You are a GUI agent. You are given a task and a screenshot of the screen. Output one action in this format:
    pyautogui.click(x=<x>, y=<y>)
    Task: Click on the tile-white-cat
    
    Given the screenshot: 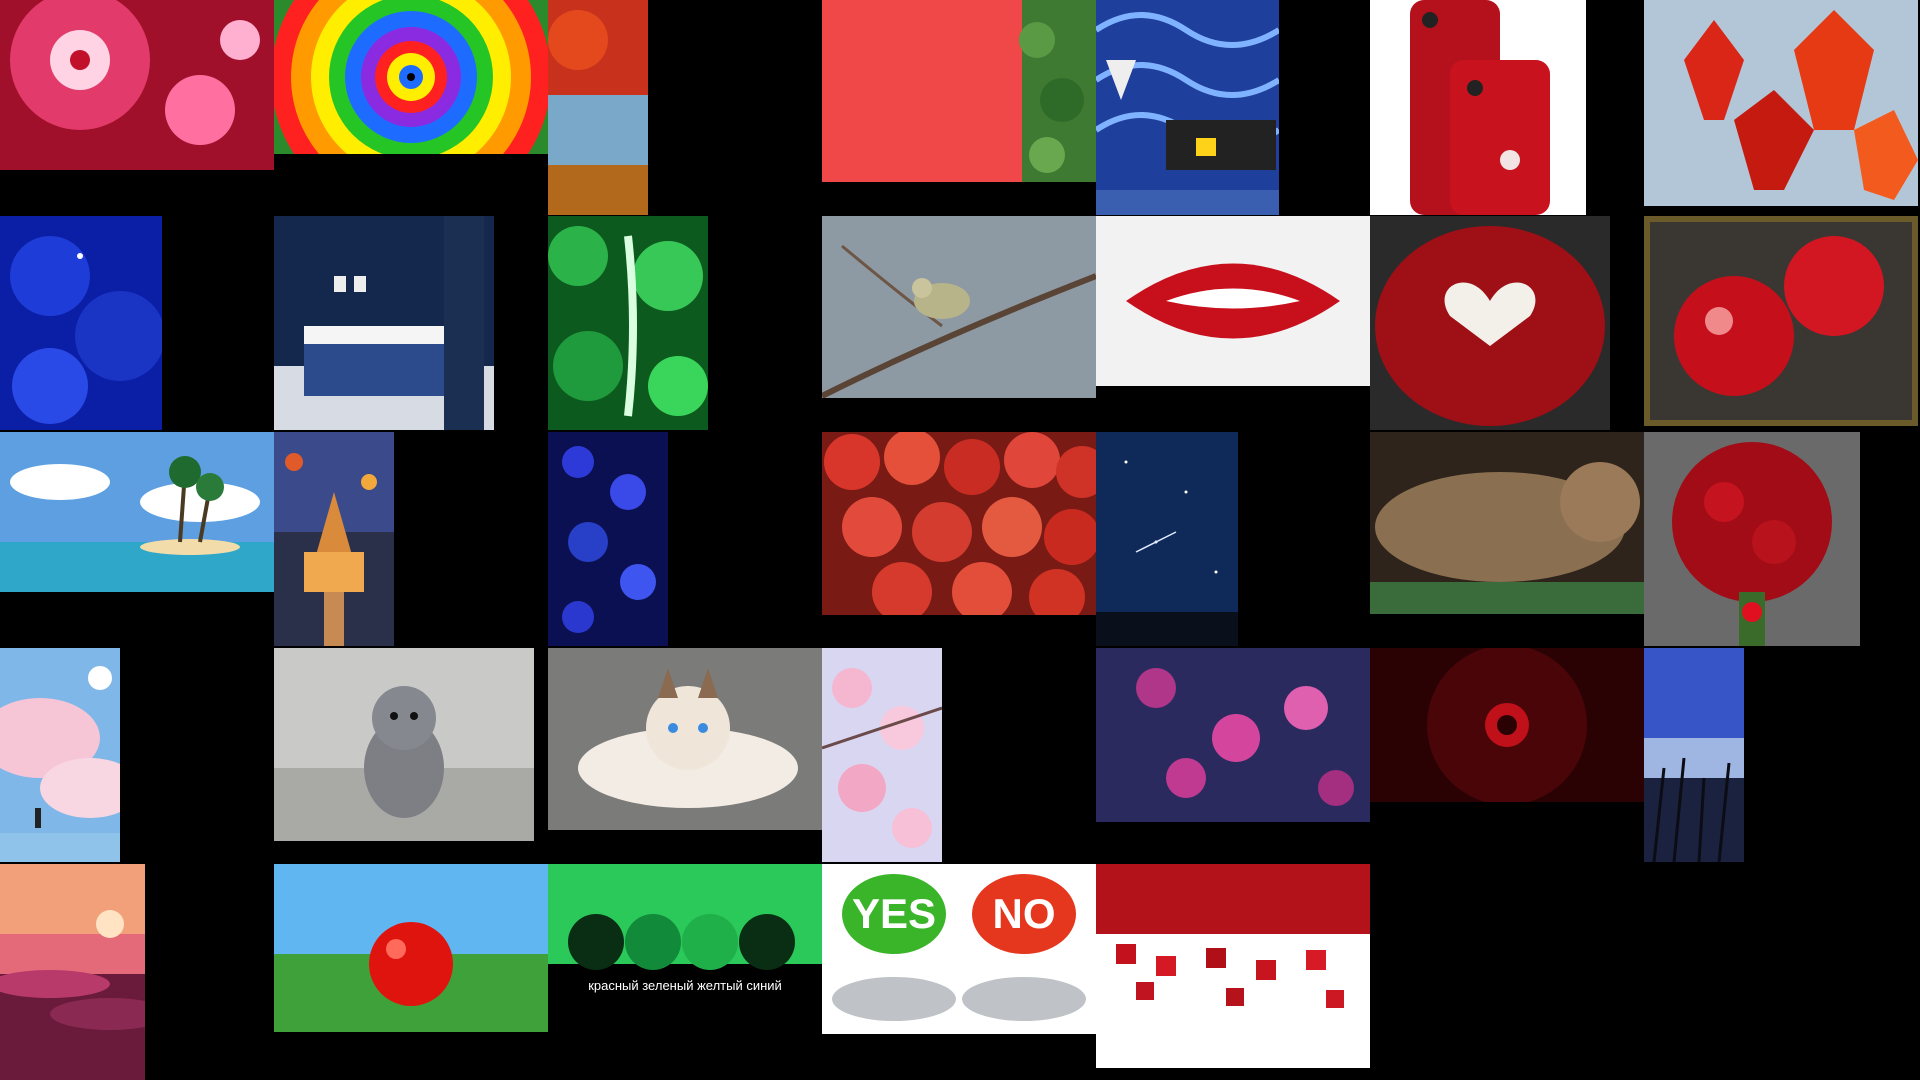 What is the action you would take?
    pyautogui.click(x=685, y=739)
    